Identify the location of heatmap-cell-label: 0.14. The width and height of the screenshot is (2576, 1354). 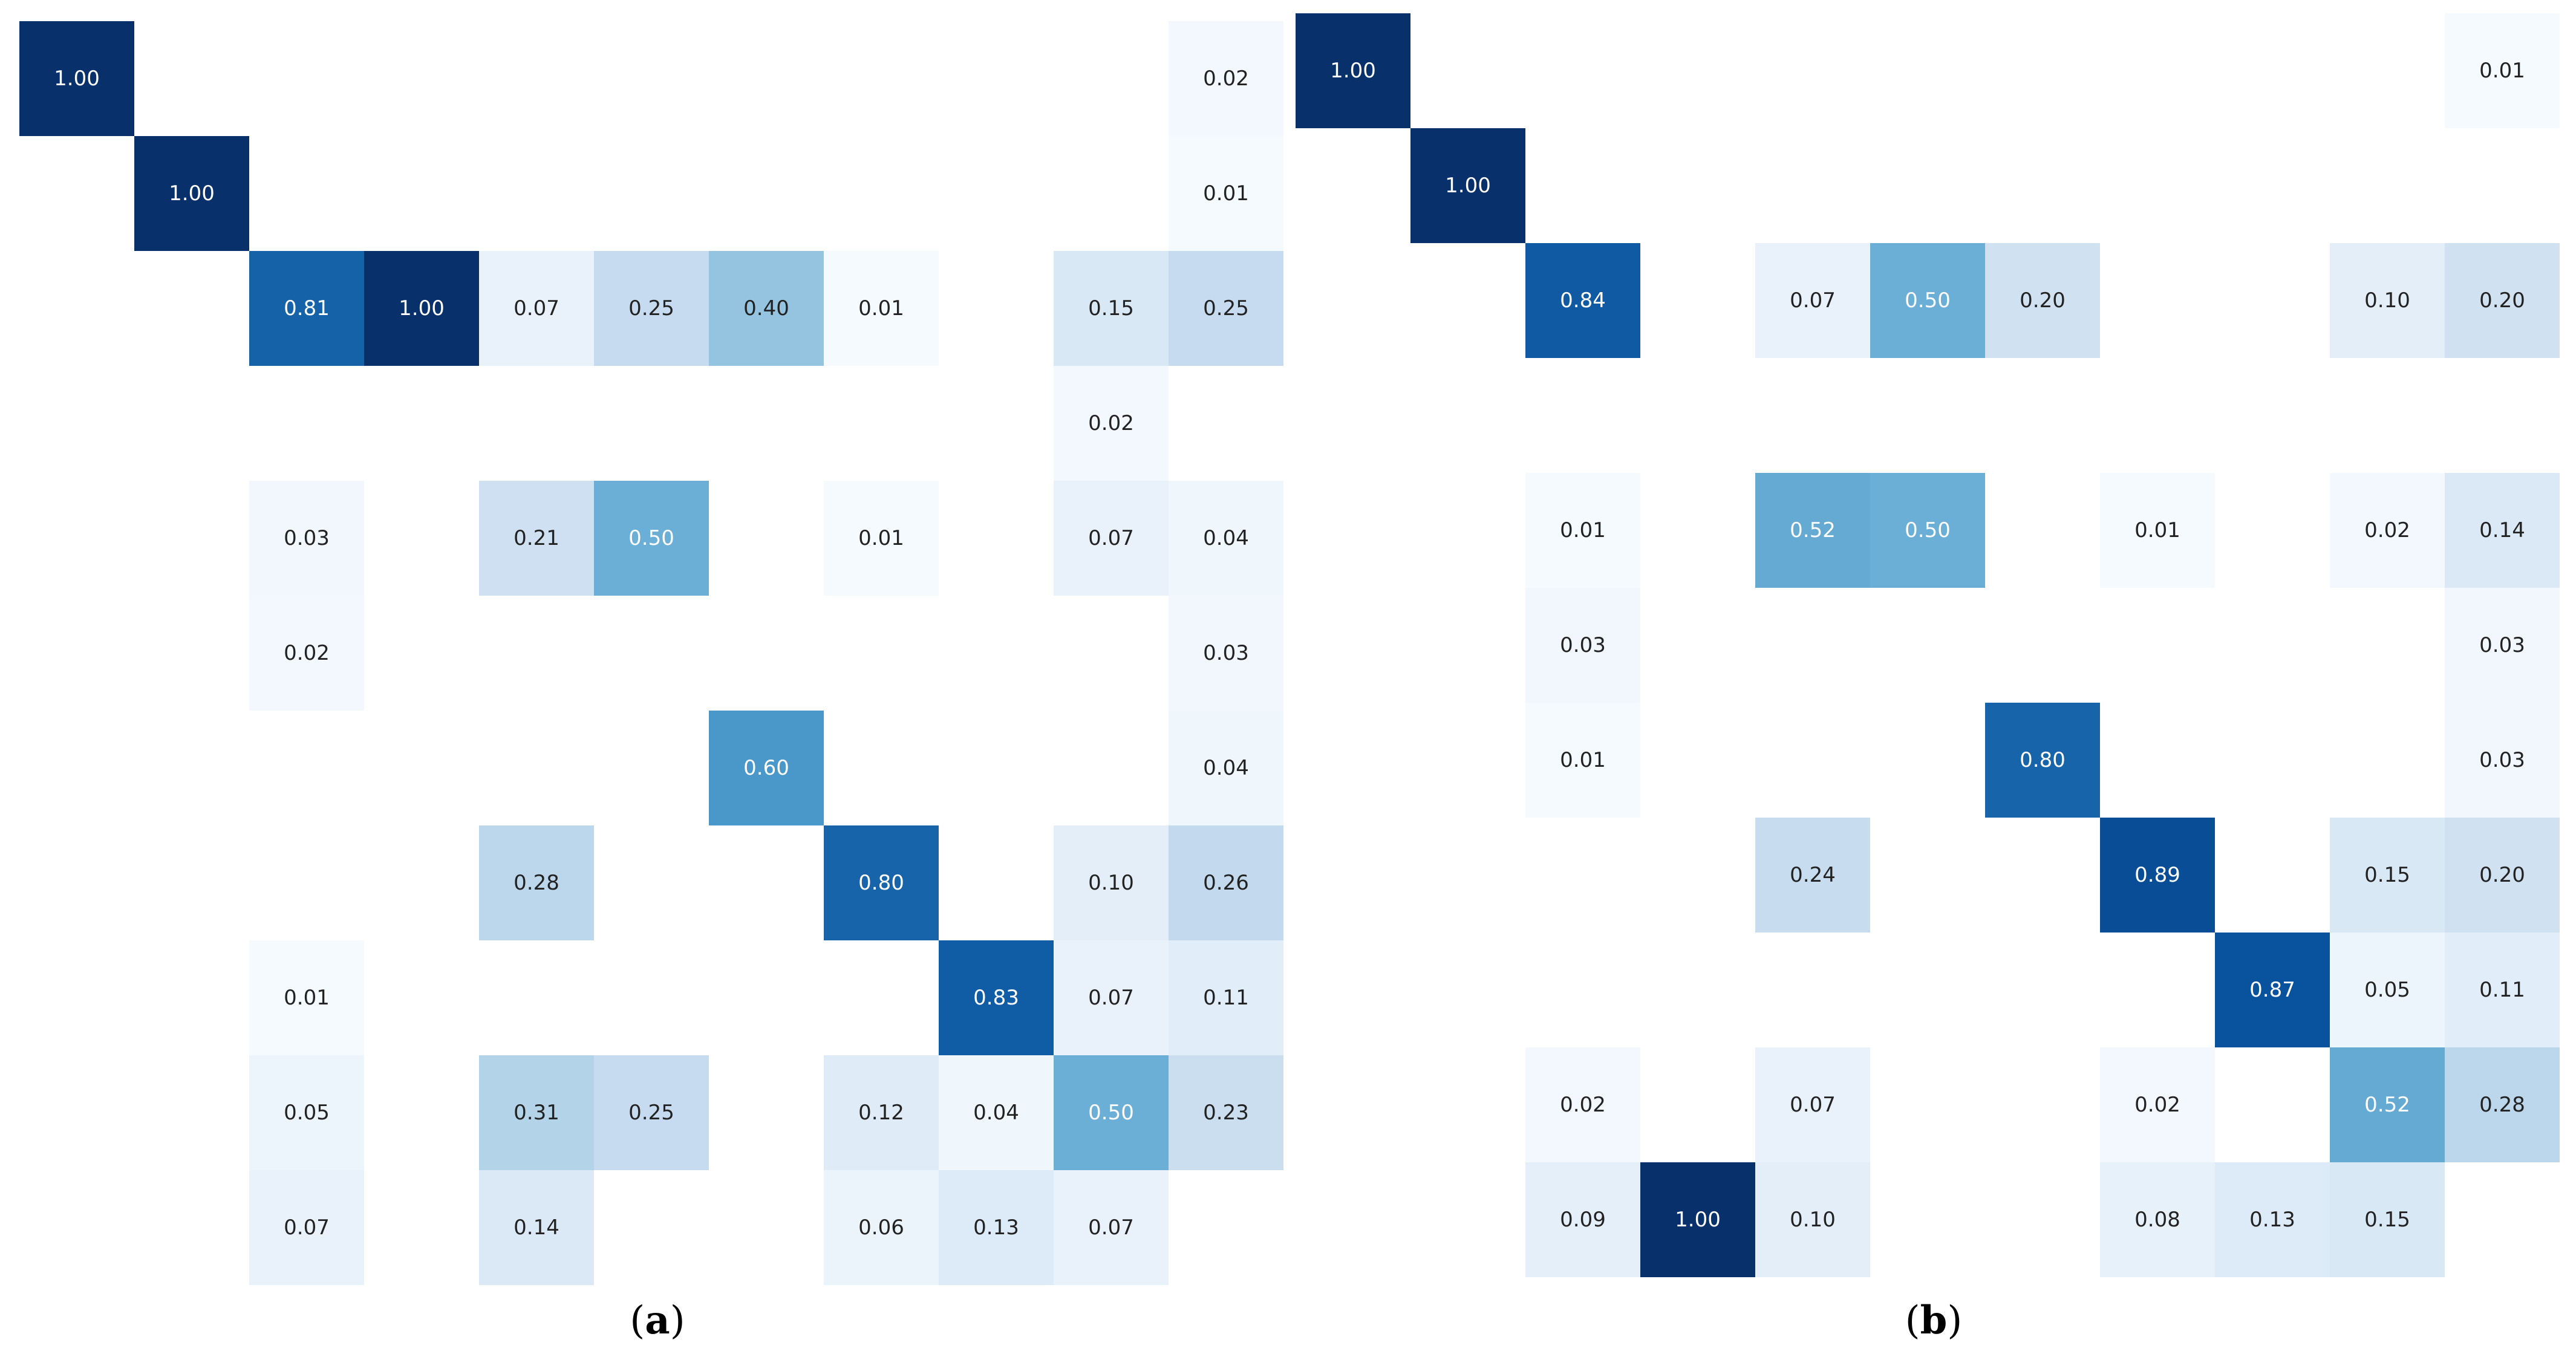
(536, 1228).